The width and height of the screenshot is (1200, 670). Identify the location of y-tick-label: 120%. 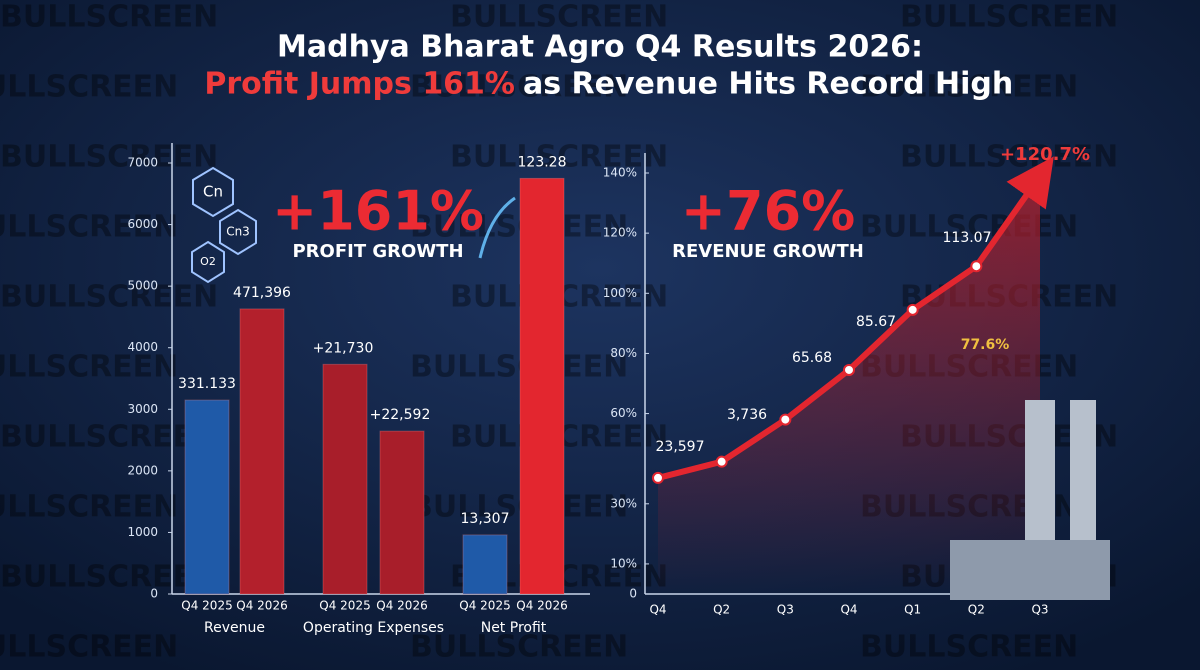
(620, 233).